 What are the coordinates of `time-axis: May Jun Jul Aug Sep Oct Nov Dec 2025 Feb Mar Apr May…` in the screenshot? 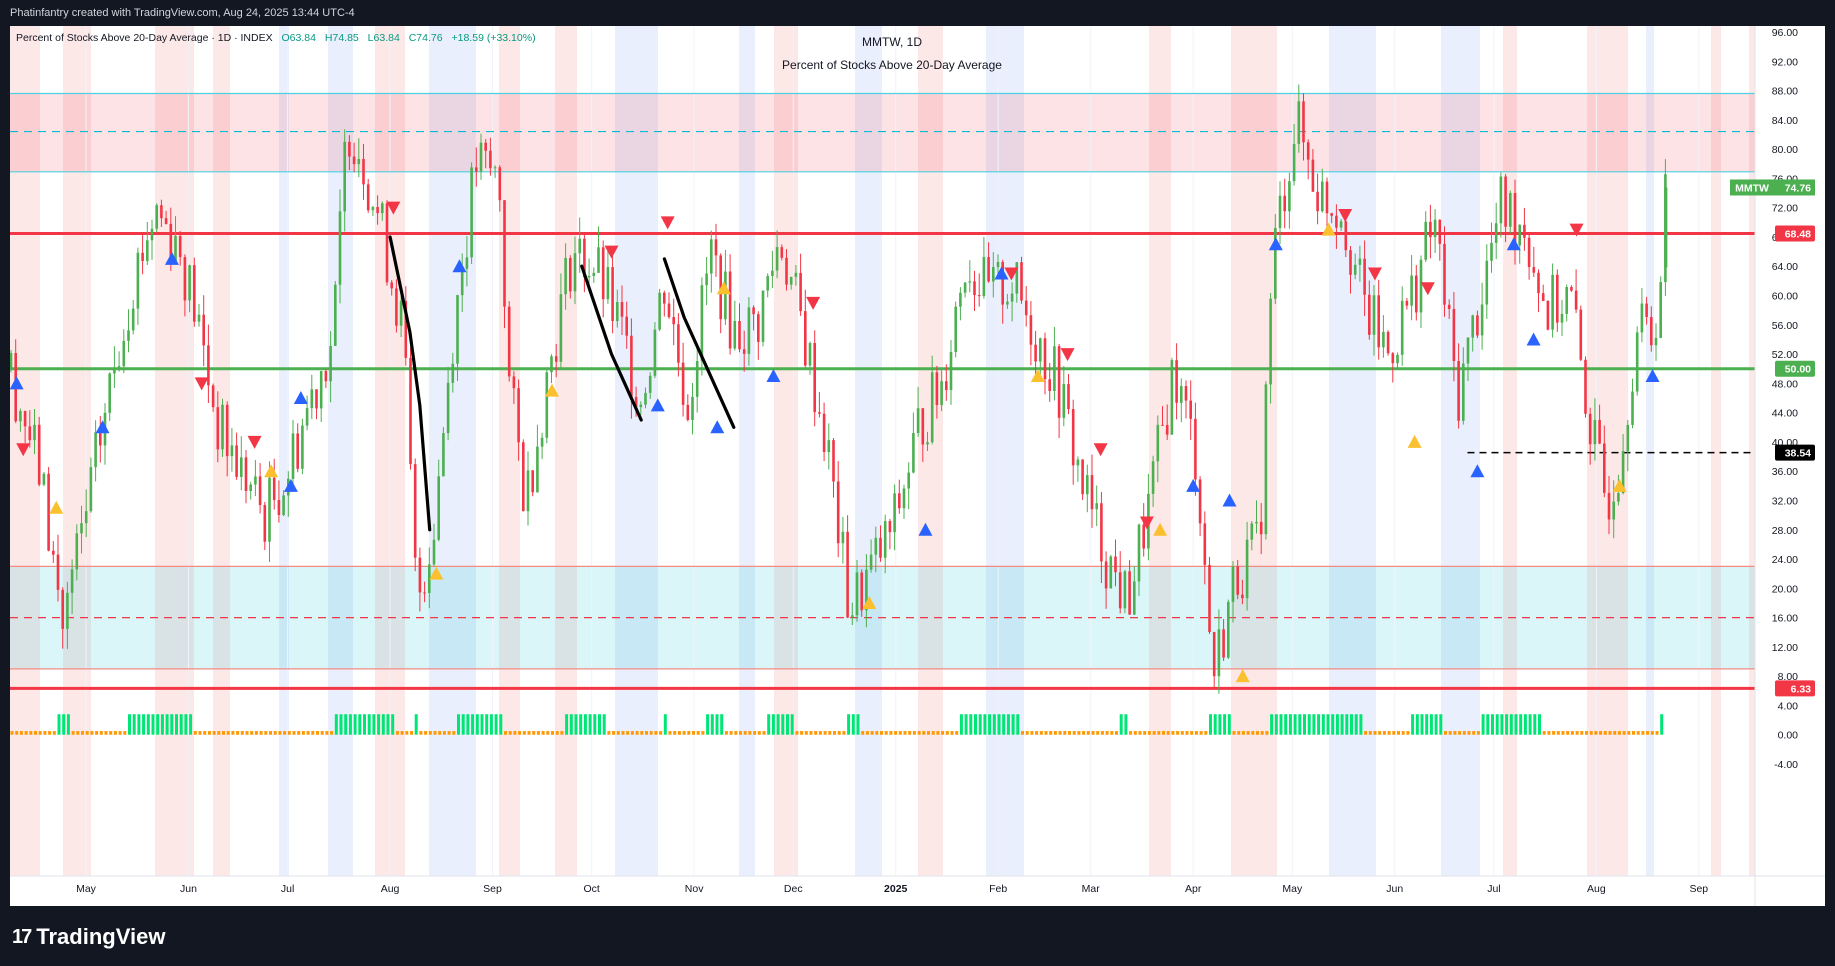 It's located at (892, 889).